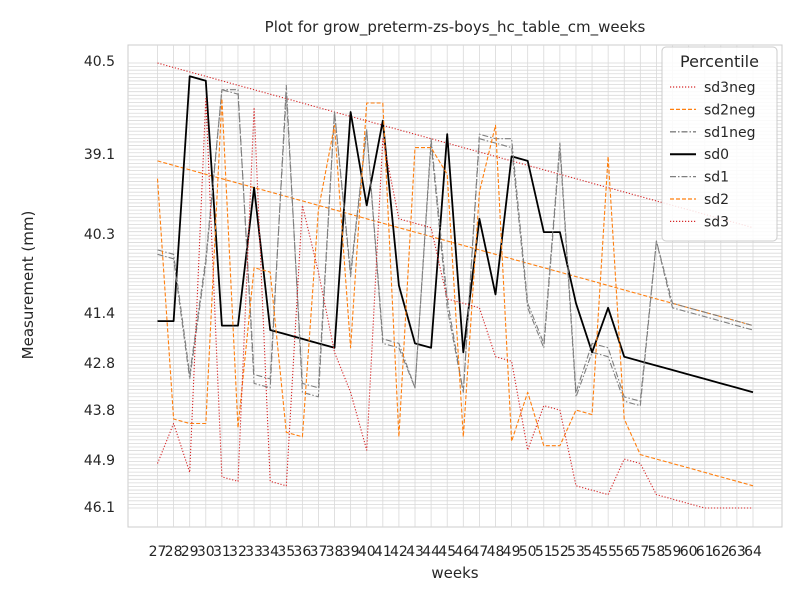  What do you see at coordinates (335, 552) in the screenshot?
I see `x-tick-label: 38` at bounding box center [335, 552].